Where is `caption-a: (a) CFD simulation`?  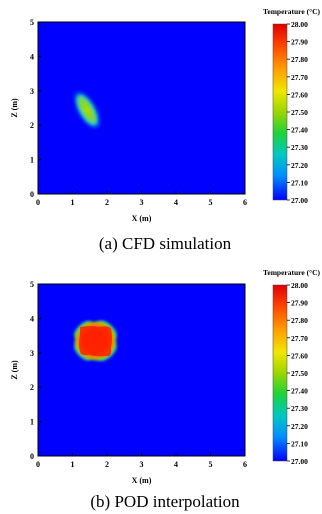
caption-a: (a) CFD simulation is located at coordinates (165, 243).